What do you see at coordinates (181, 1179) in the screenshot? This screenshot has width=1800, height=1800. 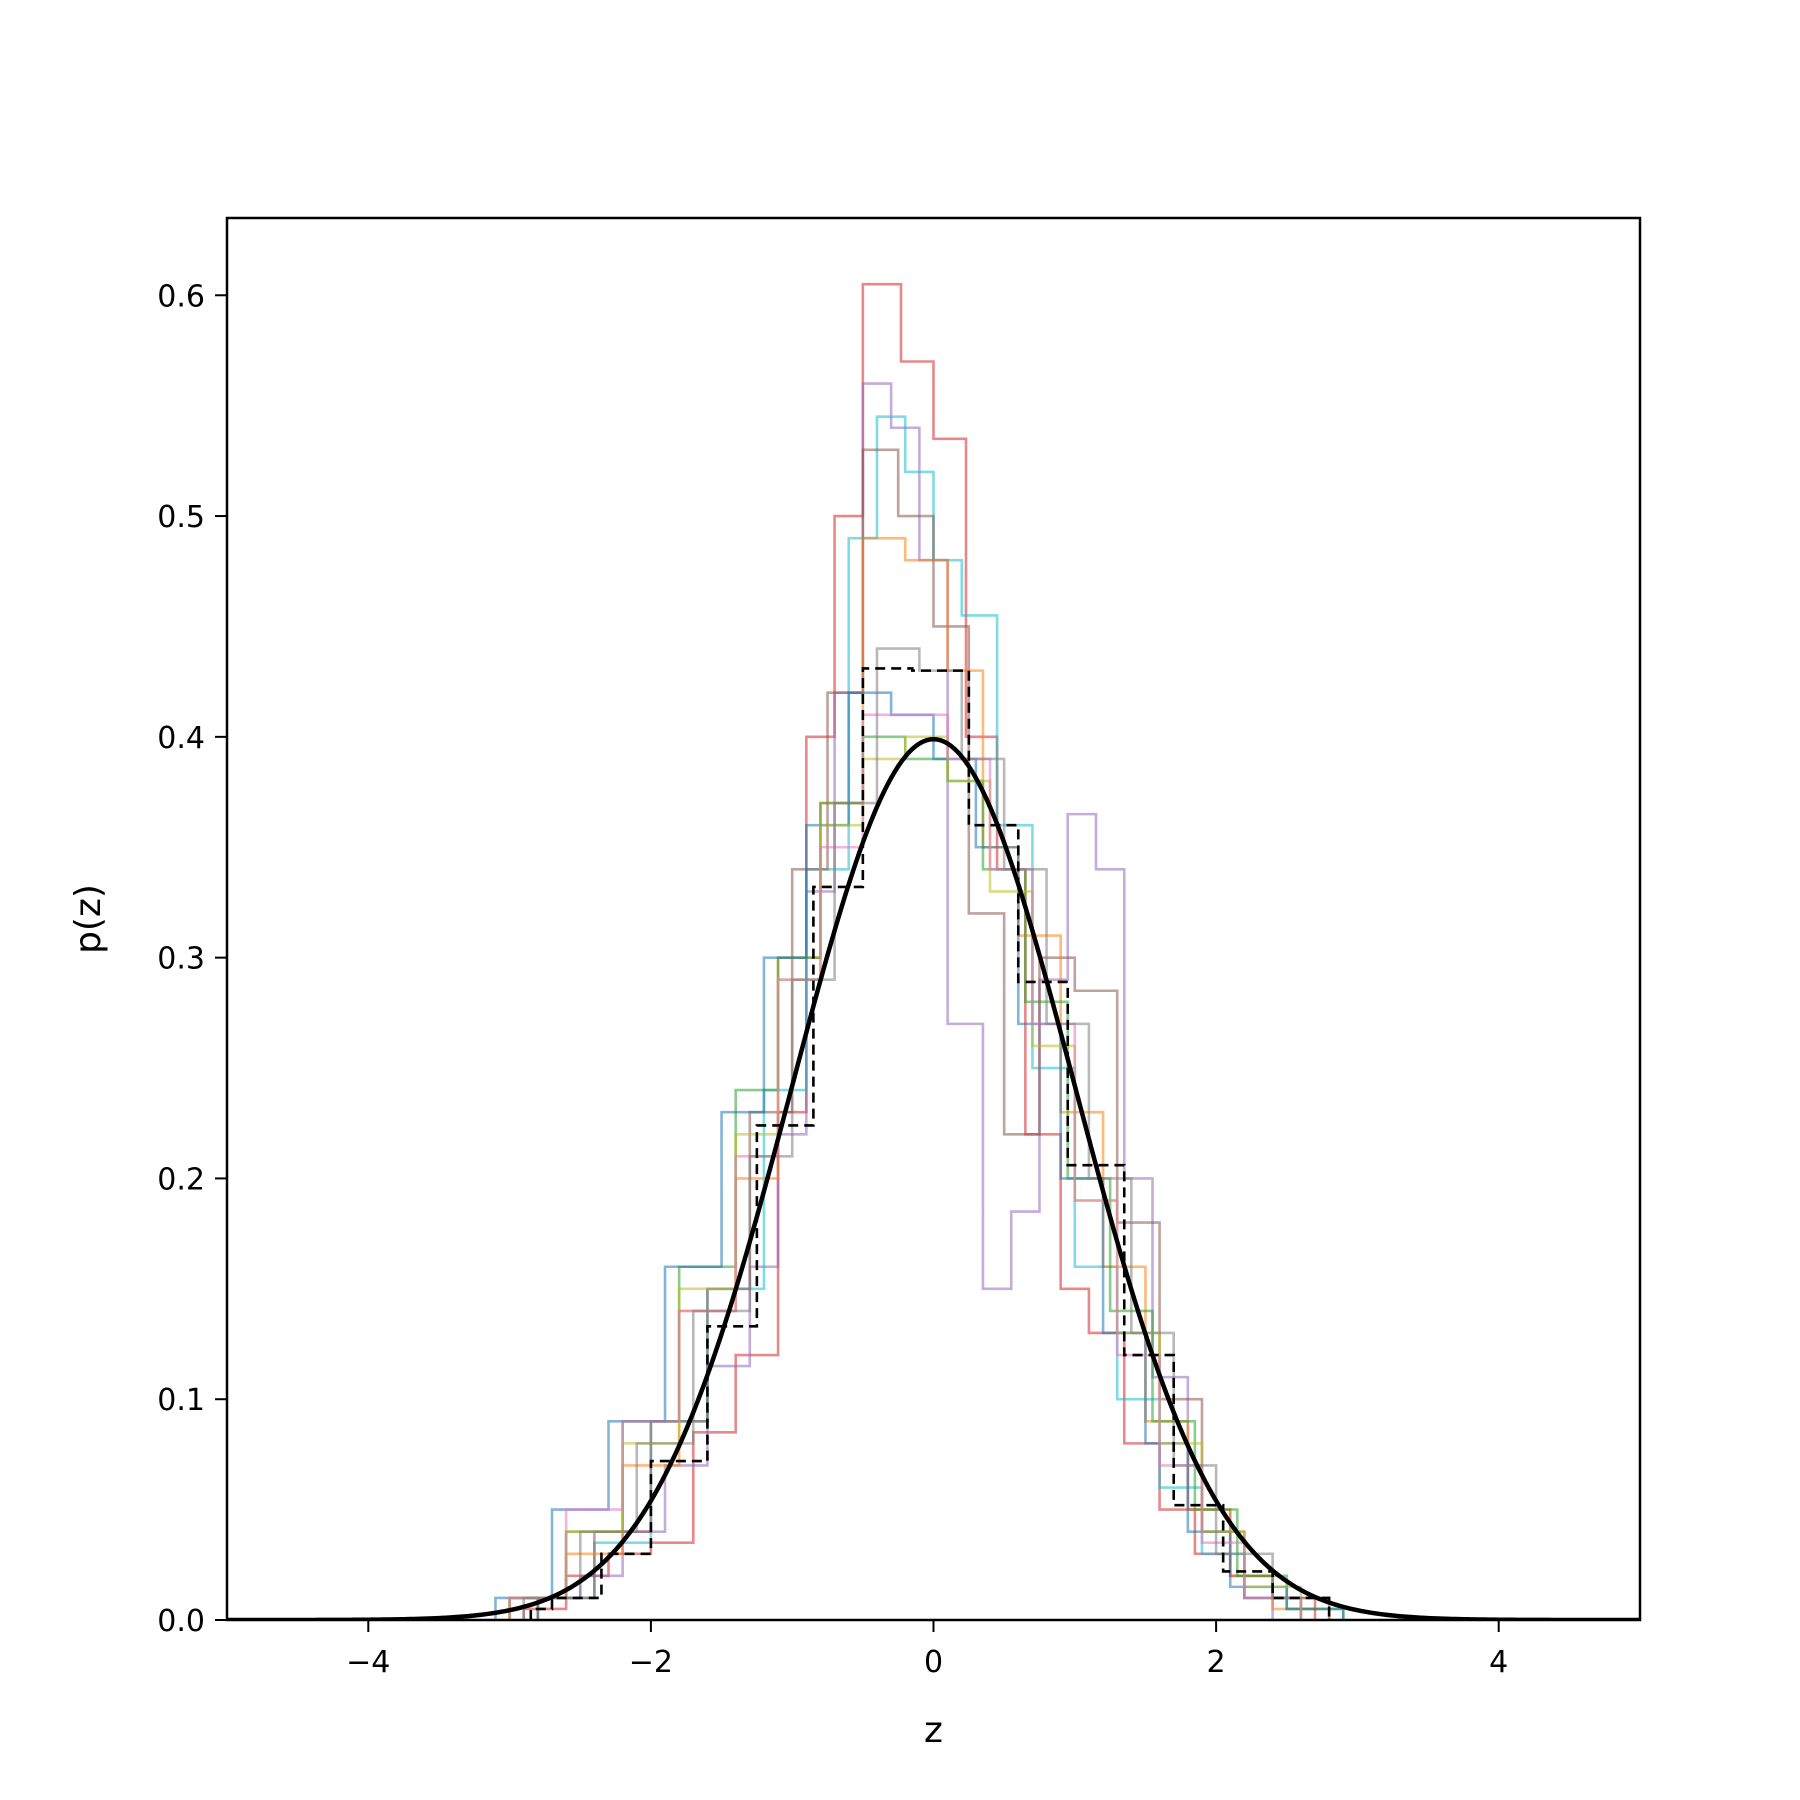 I see `y-tick-label: 0.2` at bounding box center [181, 1179].